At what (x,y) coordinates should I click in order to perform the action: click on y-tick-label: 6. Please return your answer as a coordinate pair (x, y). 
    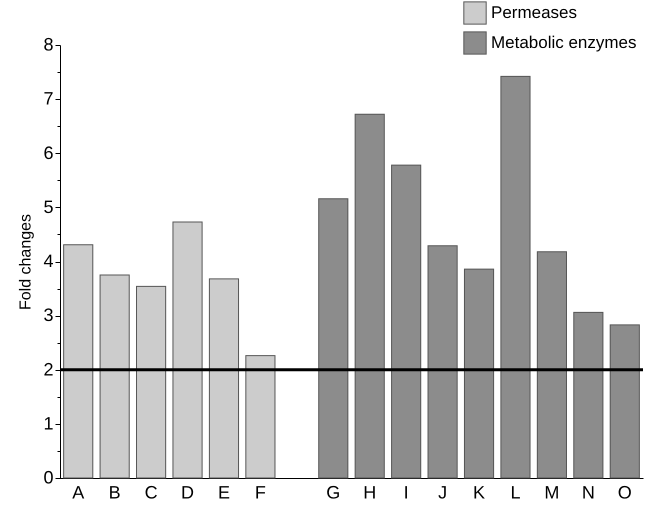
    Looking at the image, I should click on (48, 152).